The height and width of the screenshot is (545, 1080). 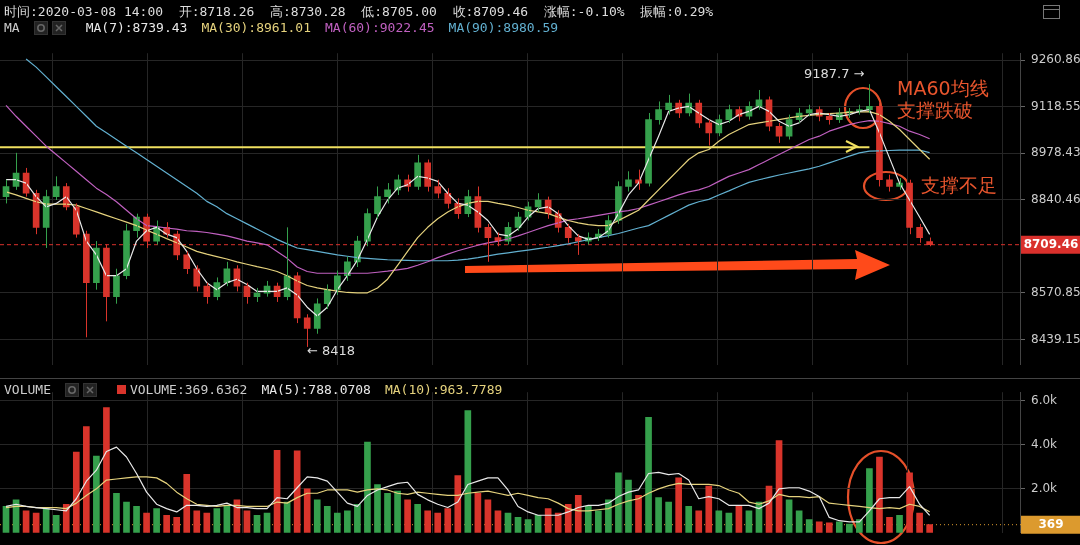 I want to click on annotation: MA60均线支撑跌破, so click(x=943, y=99).